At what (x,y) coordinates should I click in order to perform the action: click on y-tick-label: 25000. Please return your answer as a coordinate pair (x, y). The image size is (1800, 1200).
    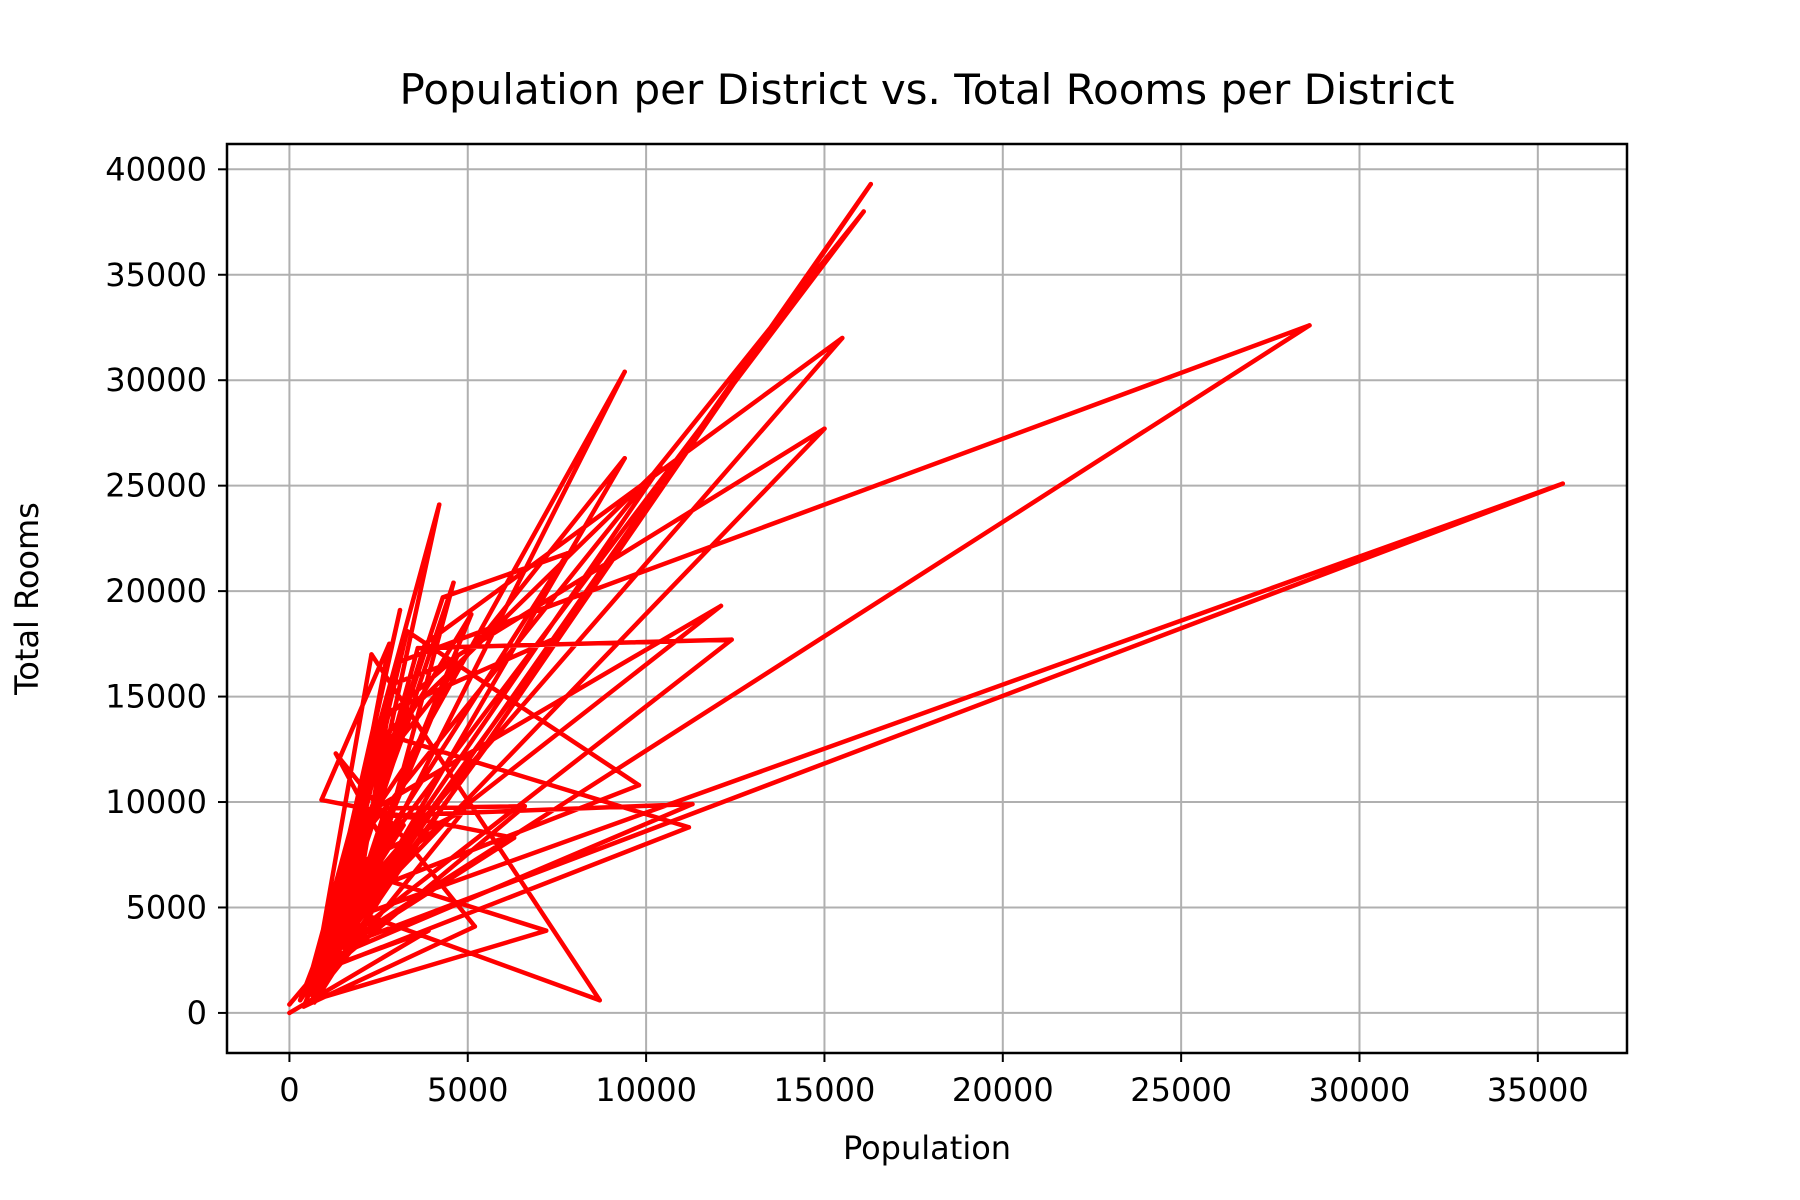
    Looking at the image, I should click on (156, 486).